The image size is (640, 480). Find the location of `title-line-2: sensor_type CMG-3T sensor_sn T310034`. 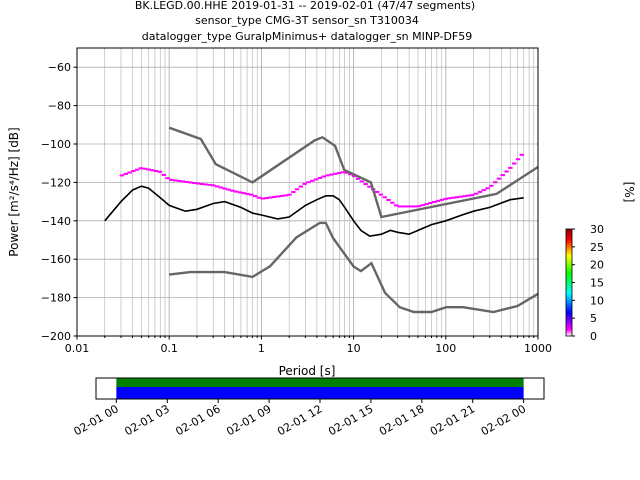

title-line-2: sensor_type CMG-3T sensor_sn T310034 is located at coordinates (307, 20).